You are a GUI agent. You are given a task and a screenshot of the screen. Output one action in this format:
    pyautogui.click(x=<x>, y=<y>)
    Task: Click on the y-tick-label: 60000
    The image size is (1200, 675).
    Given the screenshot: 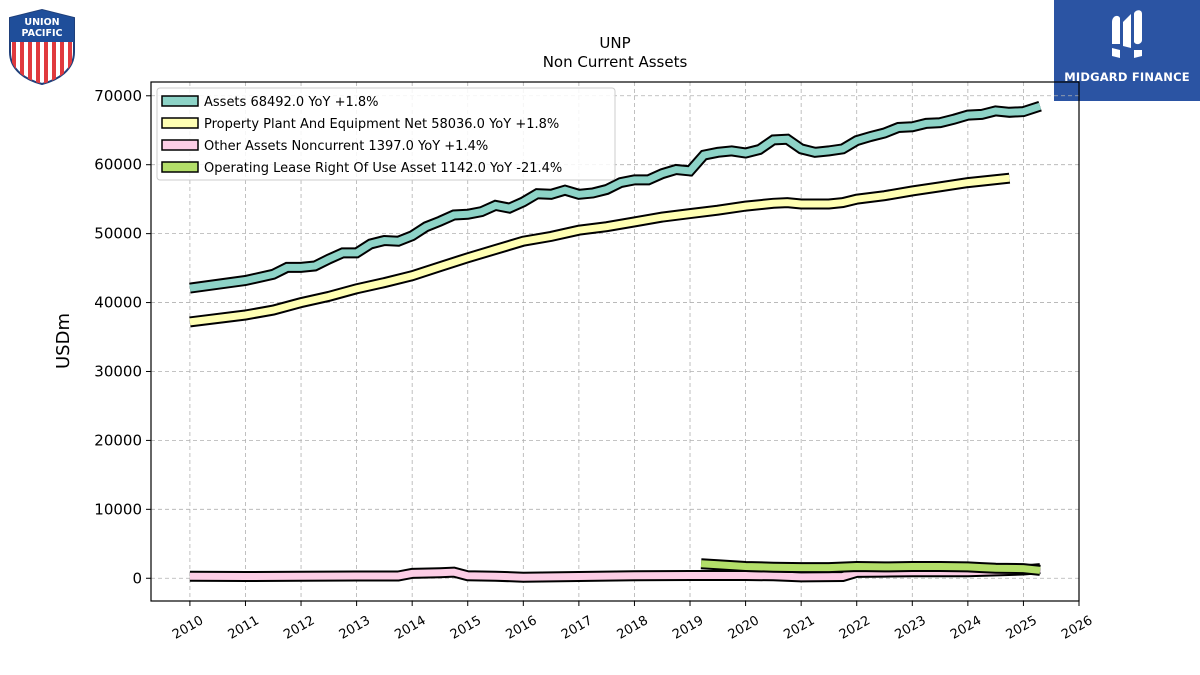 What is the action you would take?
    pyautogui.click(x=118, y=165)
    